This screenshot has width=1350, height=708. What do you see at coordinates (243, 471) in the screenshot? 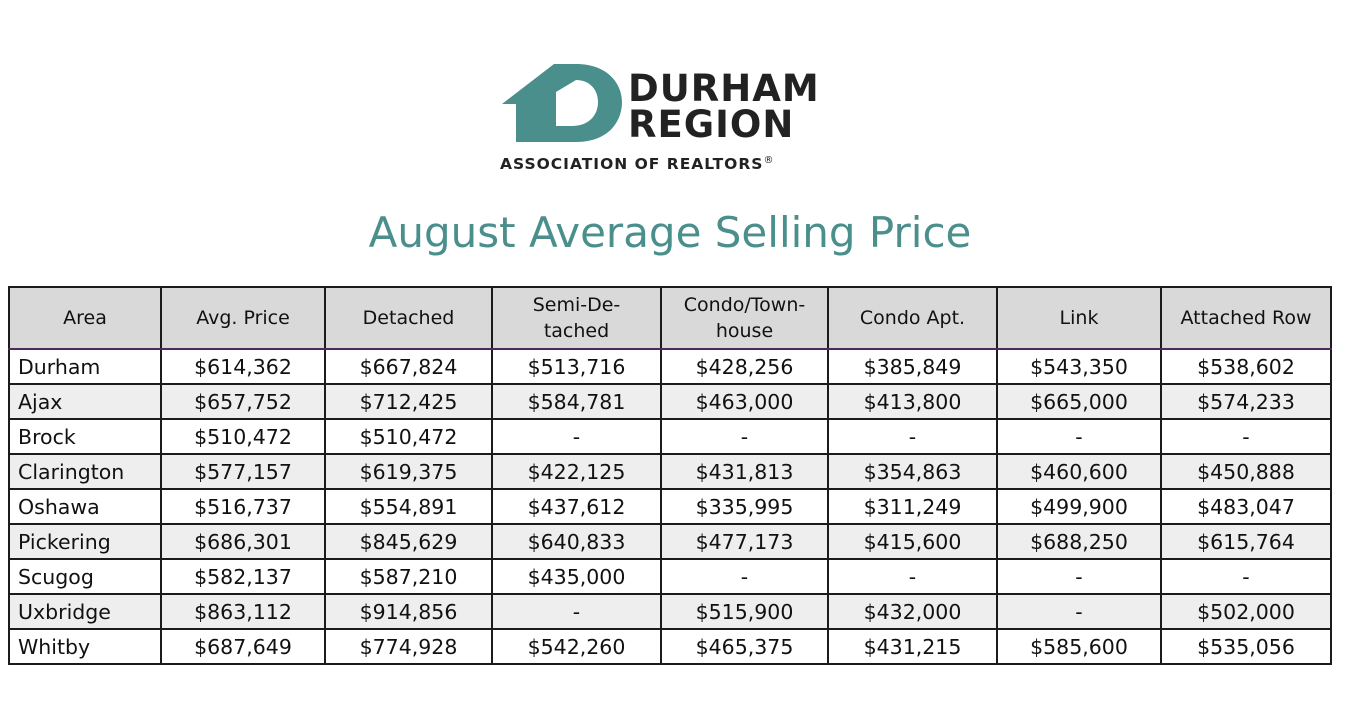
I see `price-cell: $577,157` at bounding box center [243, 471].